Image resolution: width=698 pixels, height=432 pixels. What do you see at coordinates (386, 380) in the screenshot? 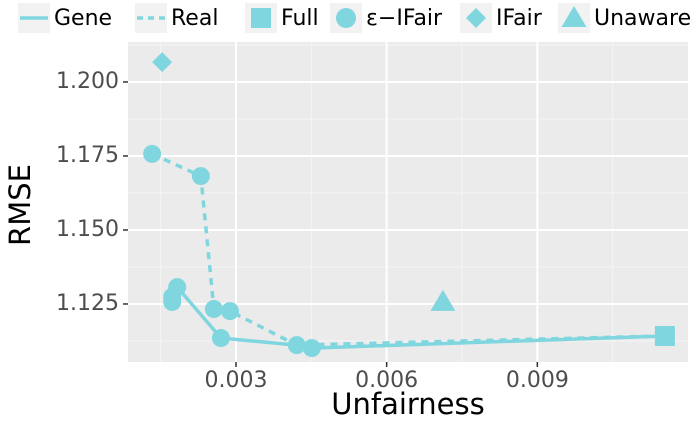
I see `x-tick-label: 0.006` at bounding box center [386, 380].